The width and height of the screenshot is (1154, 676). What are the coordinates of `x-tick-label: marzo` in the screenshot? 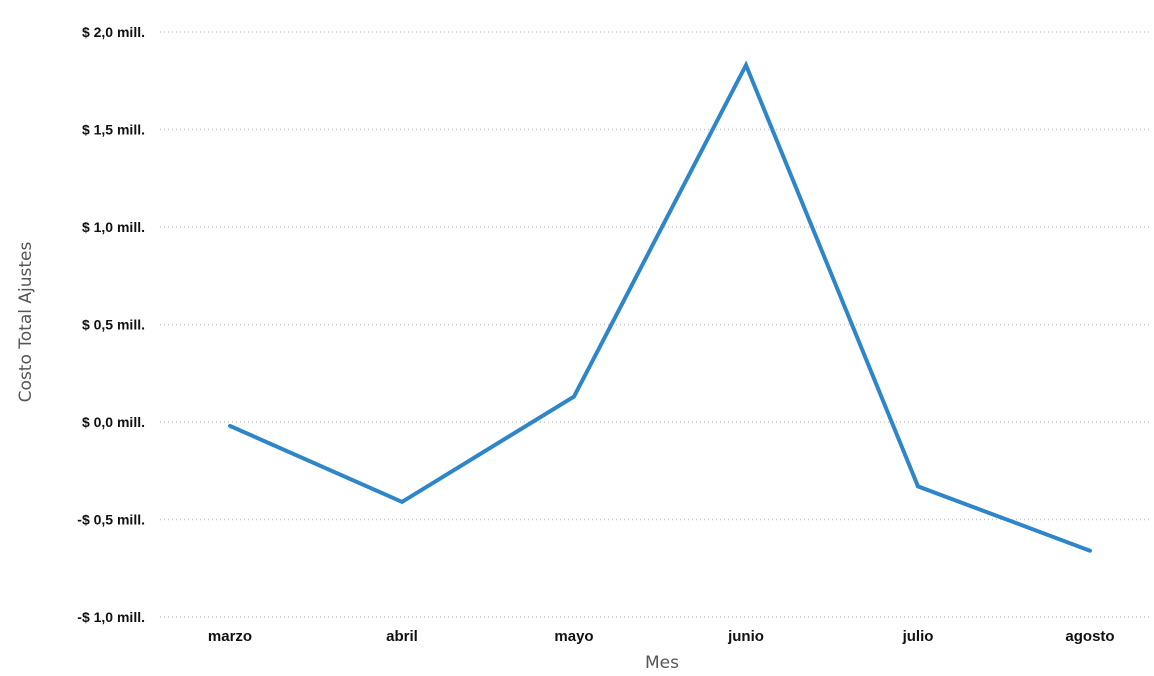 It's located at (230, 636).